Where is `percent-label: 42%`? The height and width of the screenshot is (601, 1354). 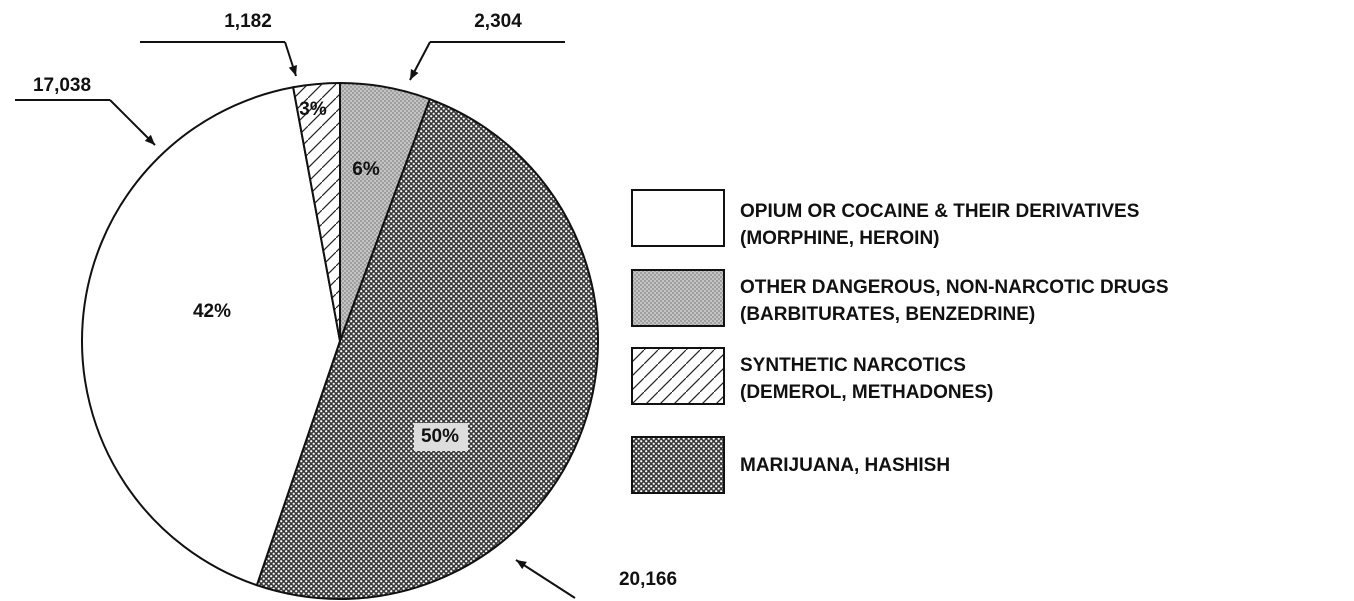 percent-label: 42% is located at coordinates (212, 311).